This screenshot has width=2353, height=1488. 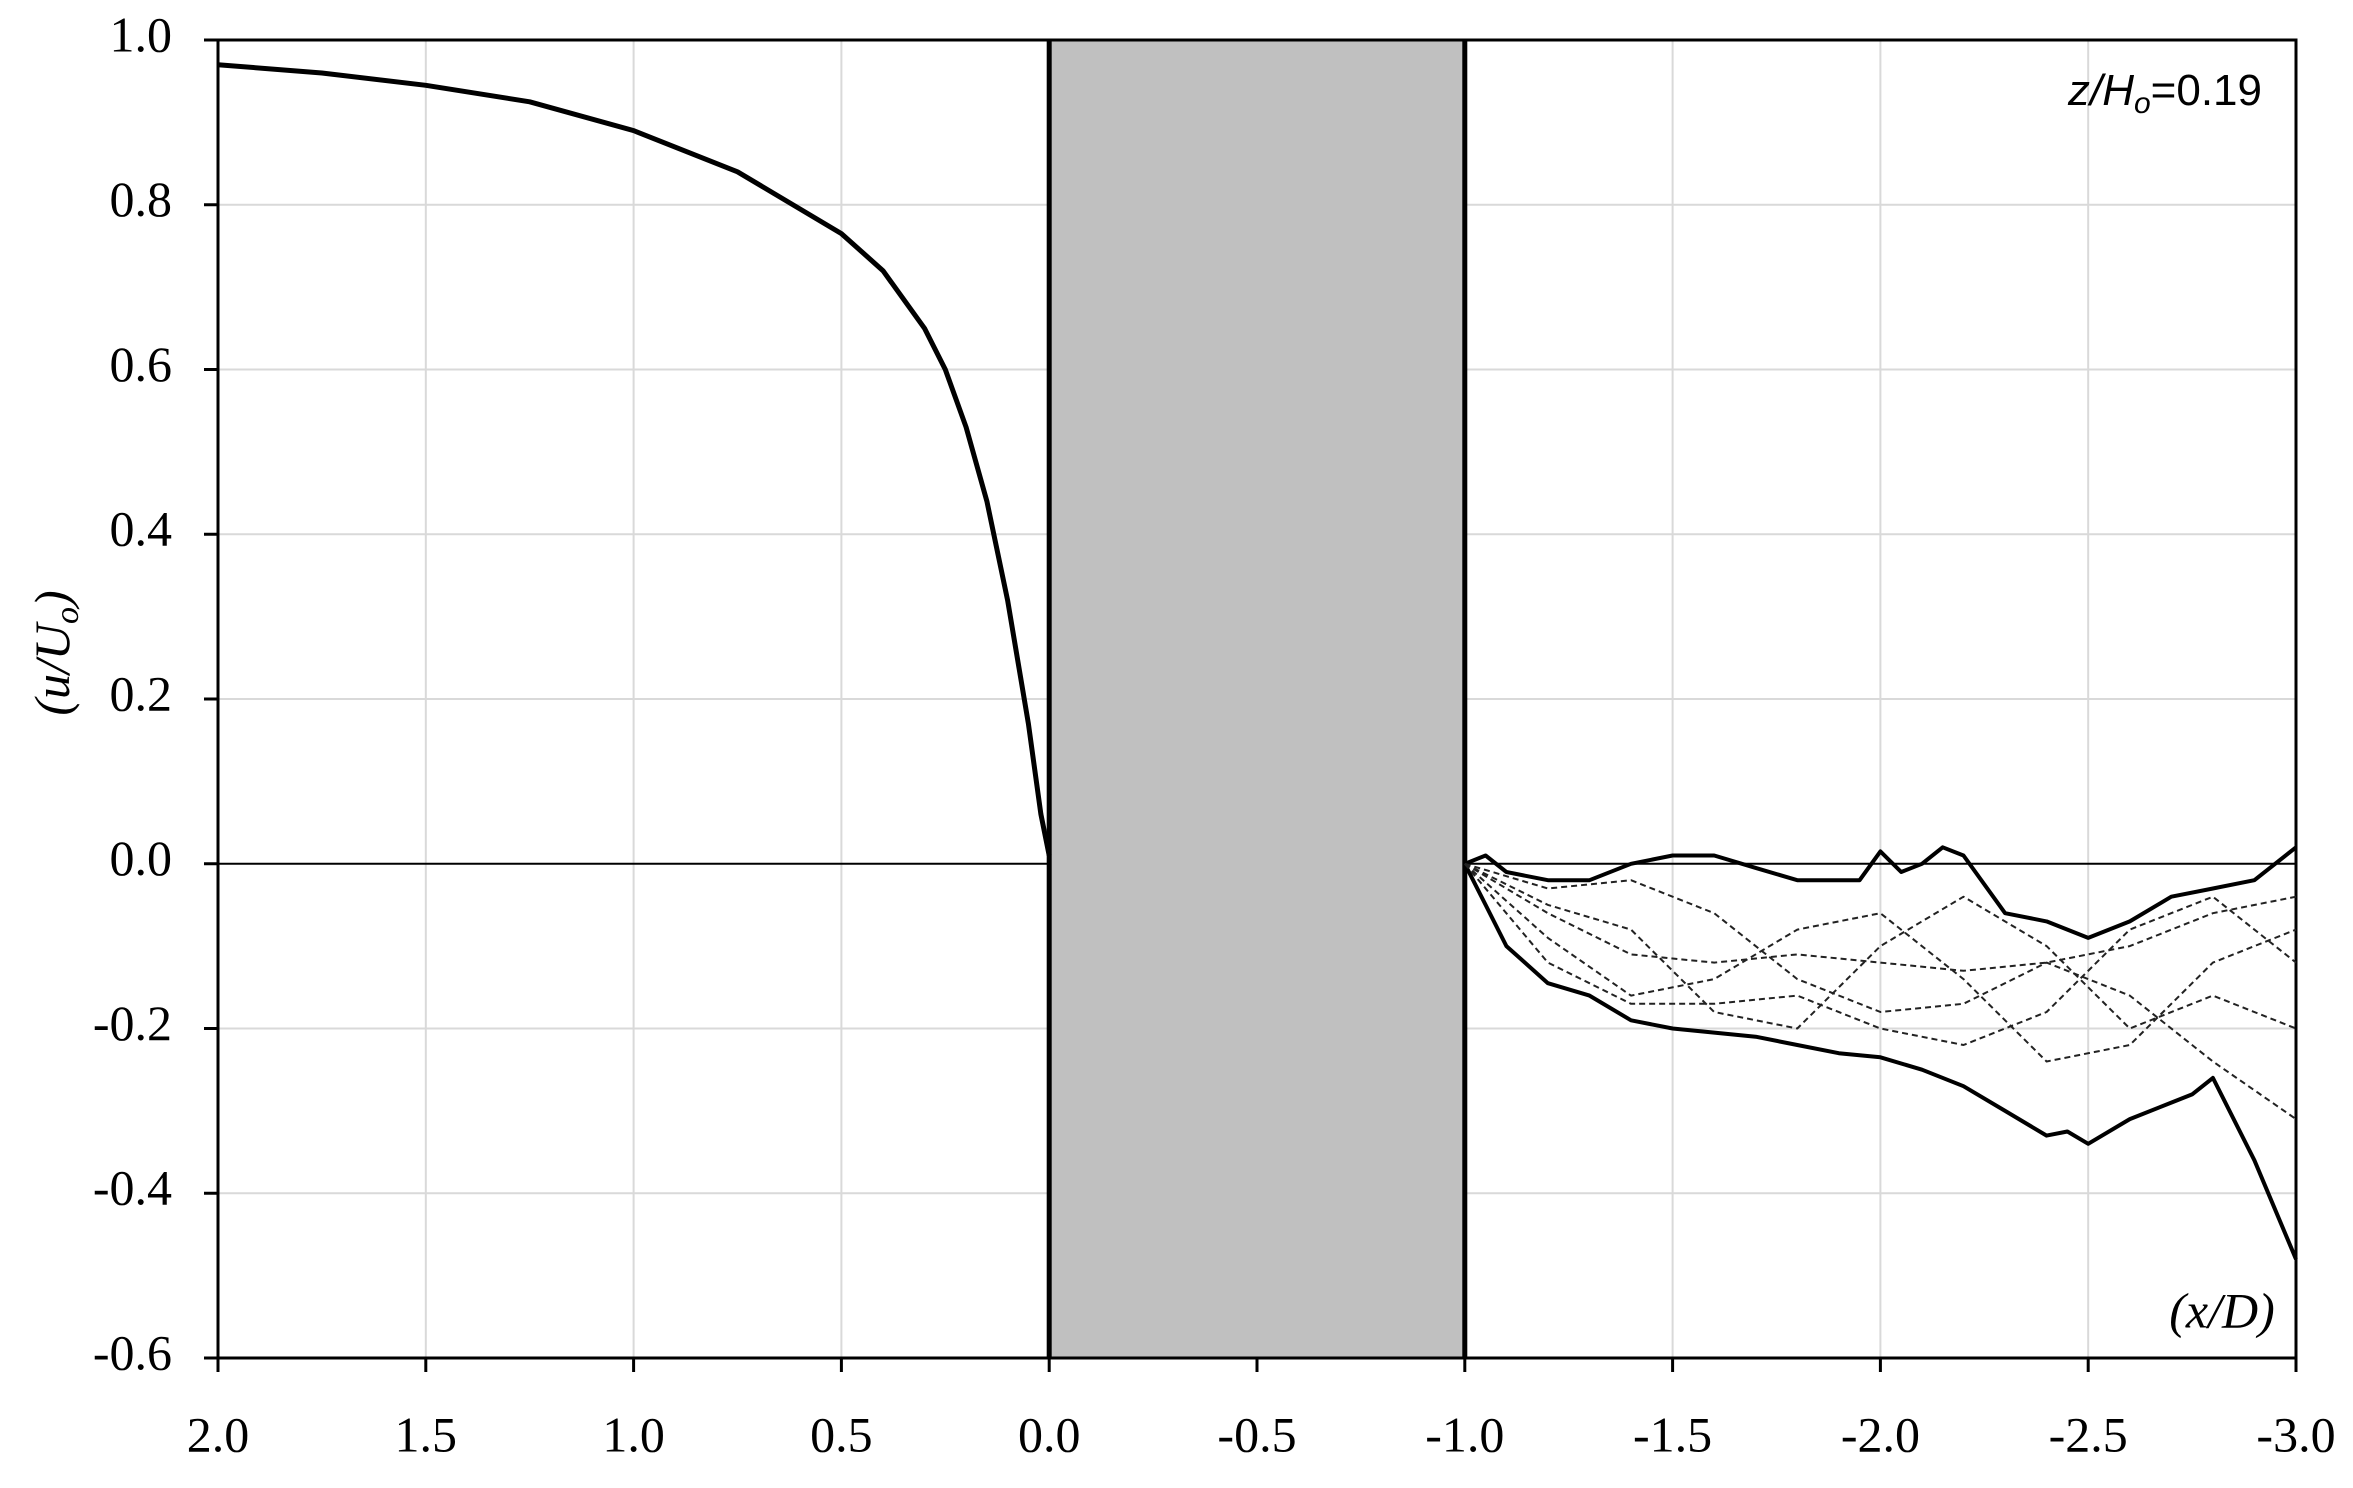 What do you see at coordinates (2222, 1310) in the screenshot?
I see `x-axis-label: (x/D)` at bounding box center [2222, 1310].